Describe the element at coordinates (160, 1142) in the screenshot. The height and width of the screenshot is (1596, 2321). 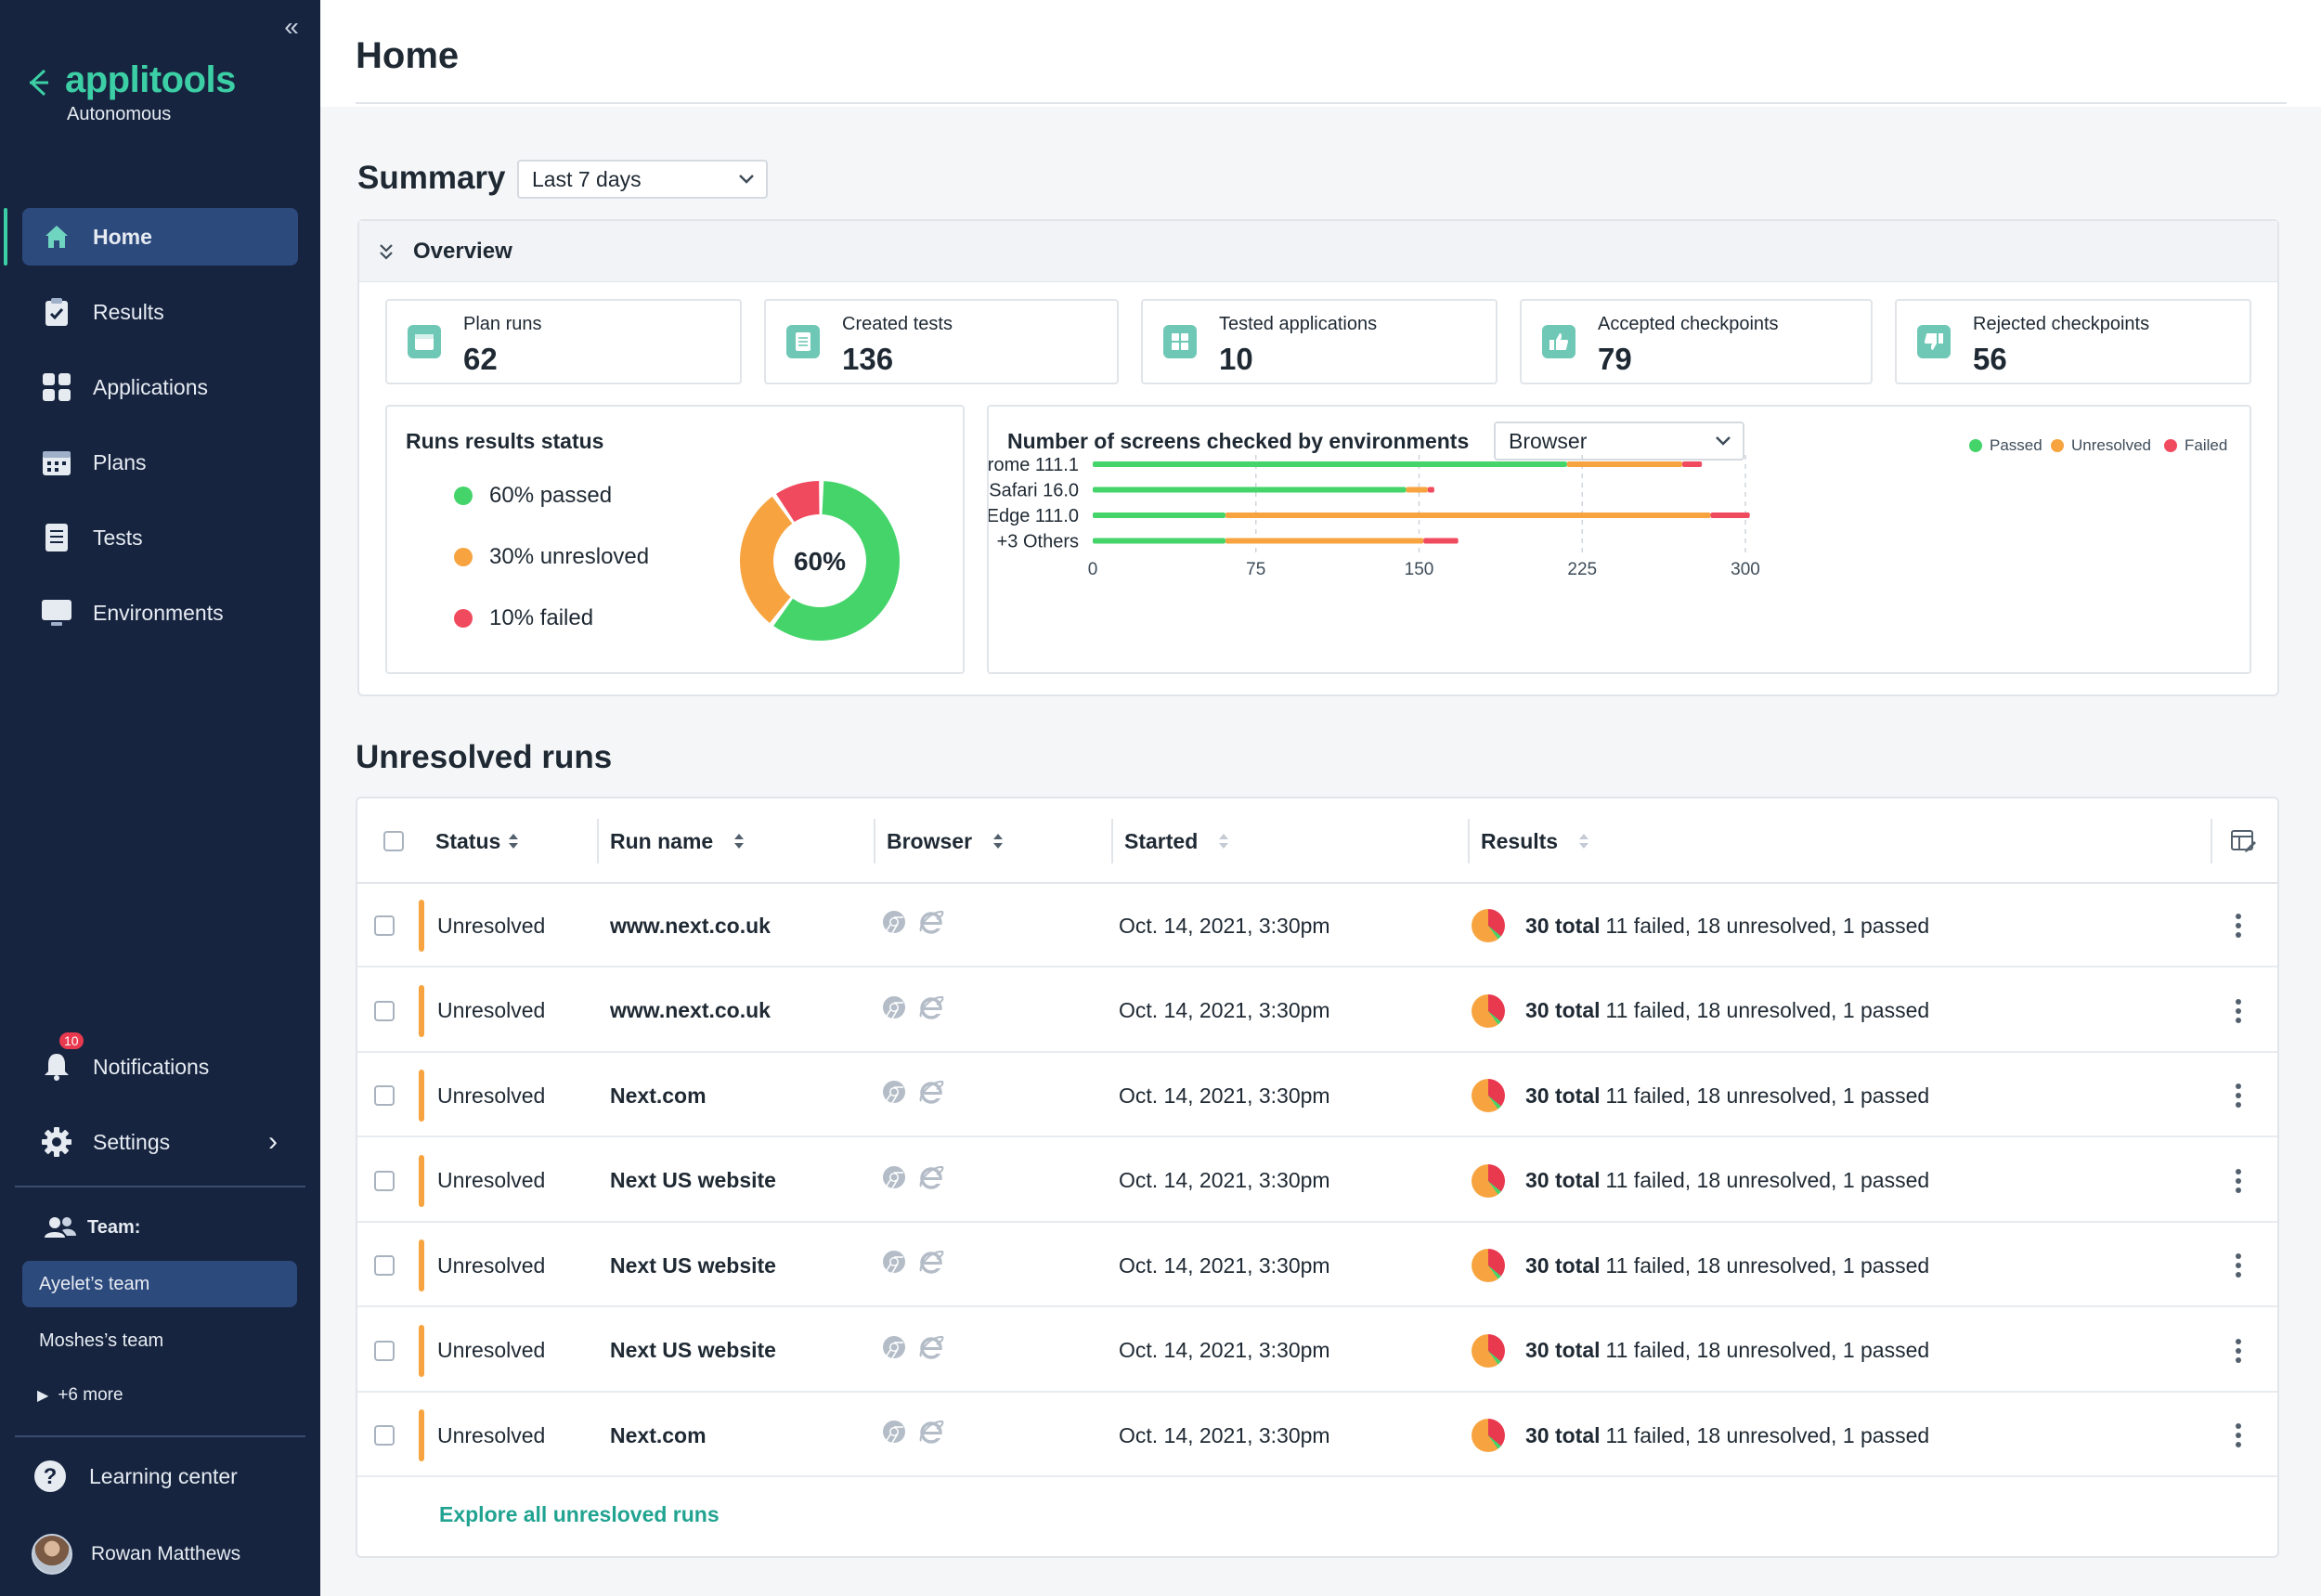
I see `sidebar-item-settings: Settings ›` at that location.